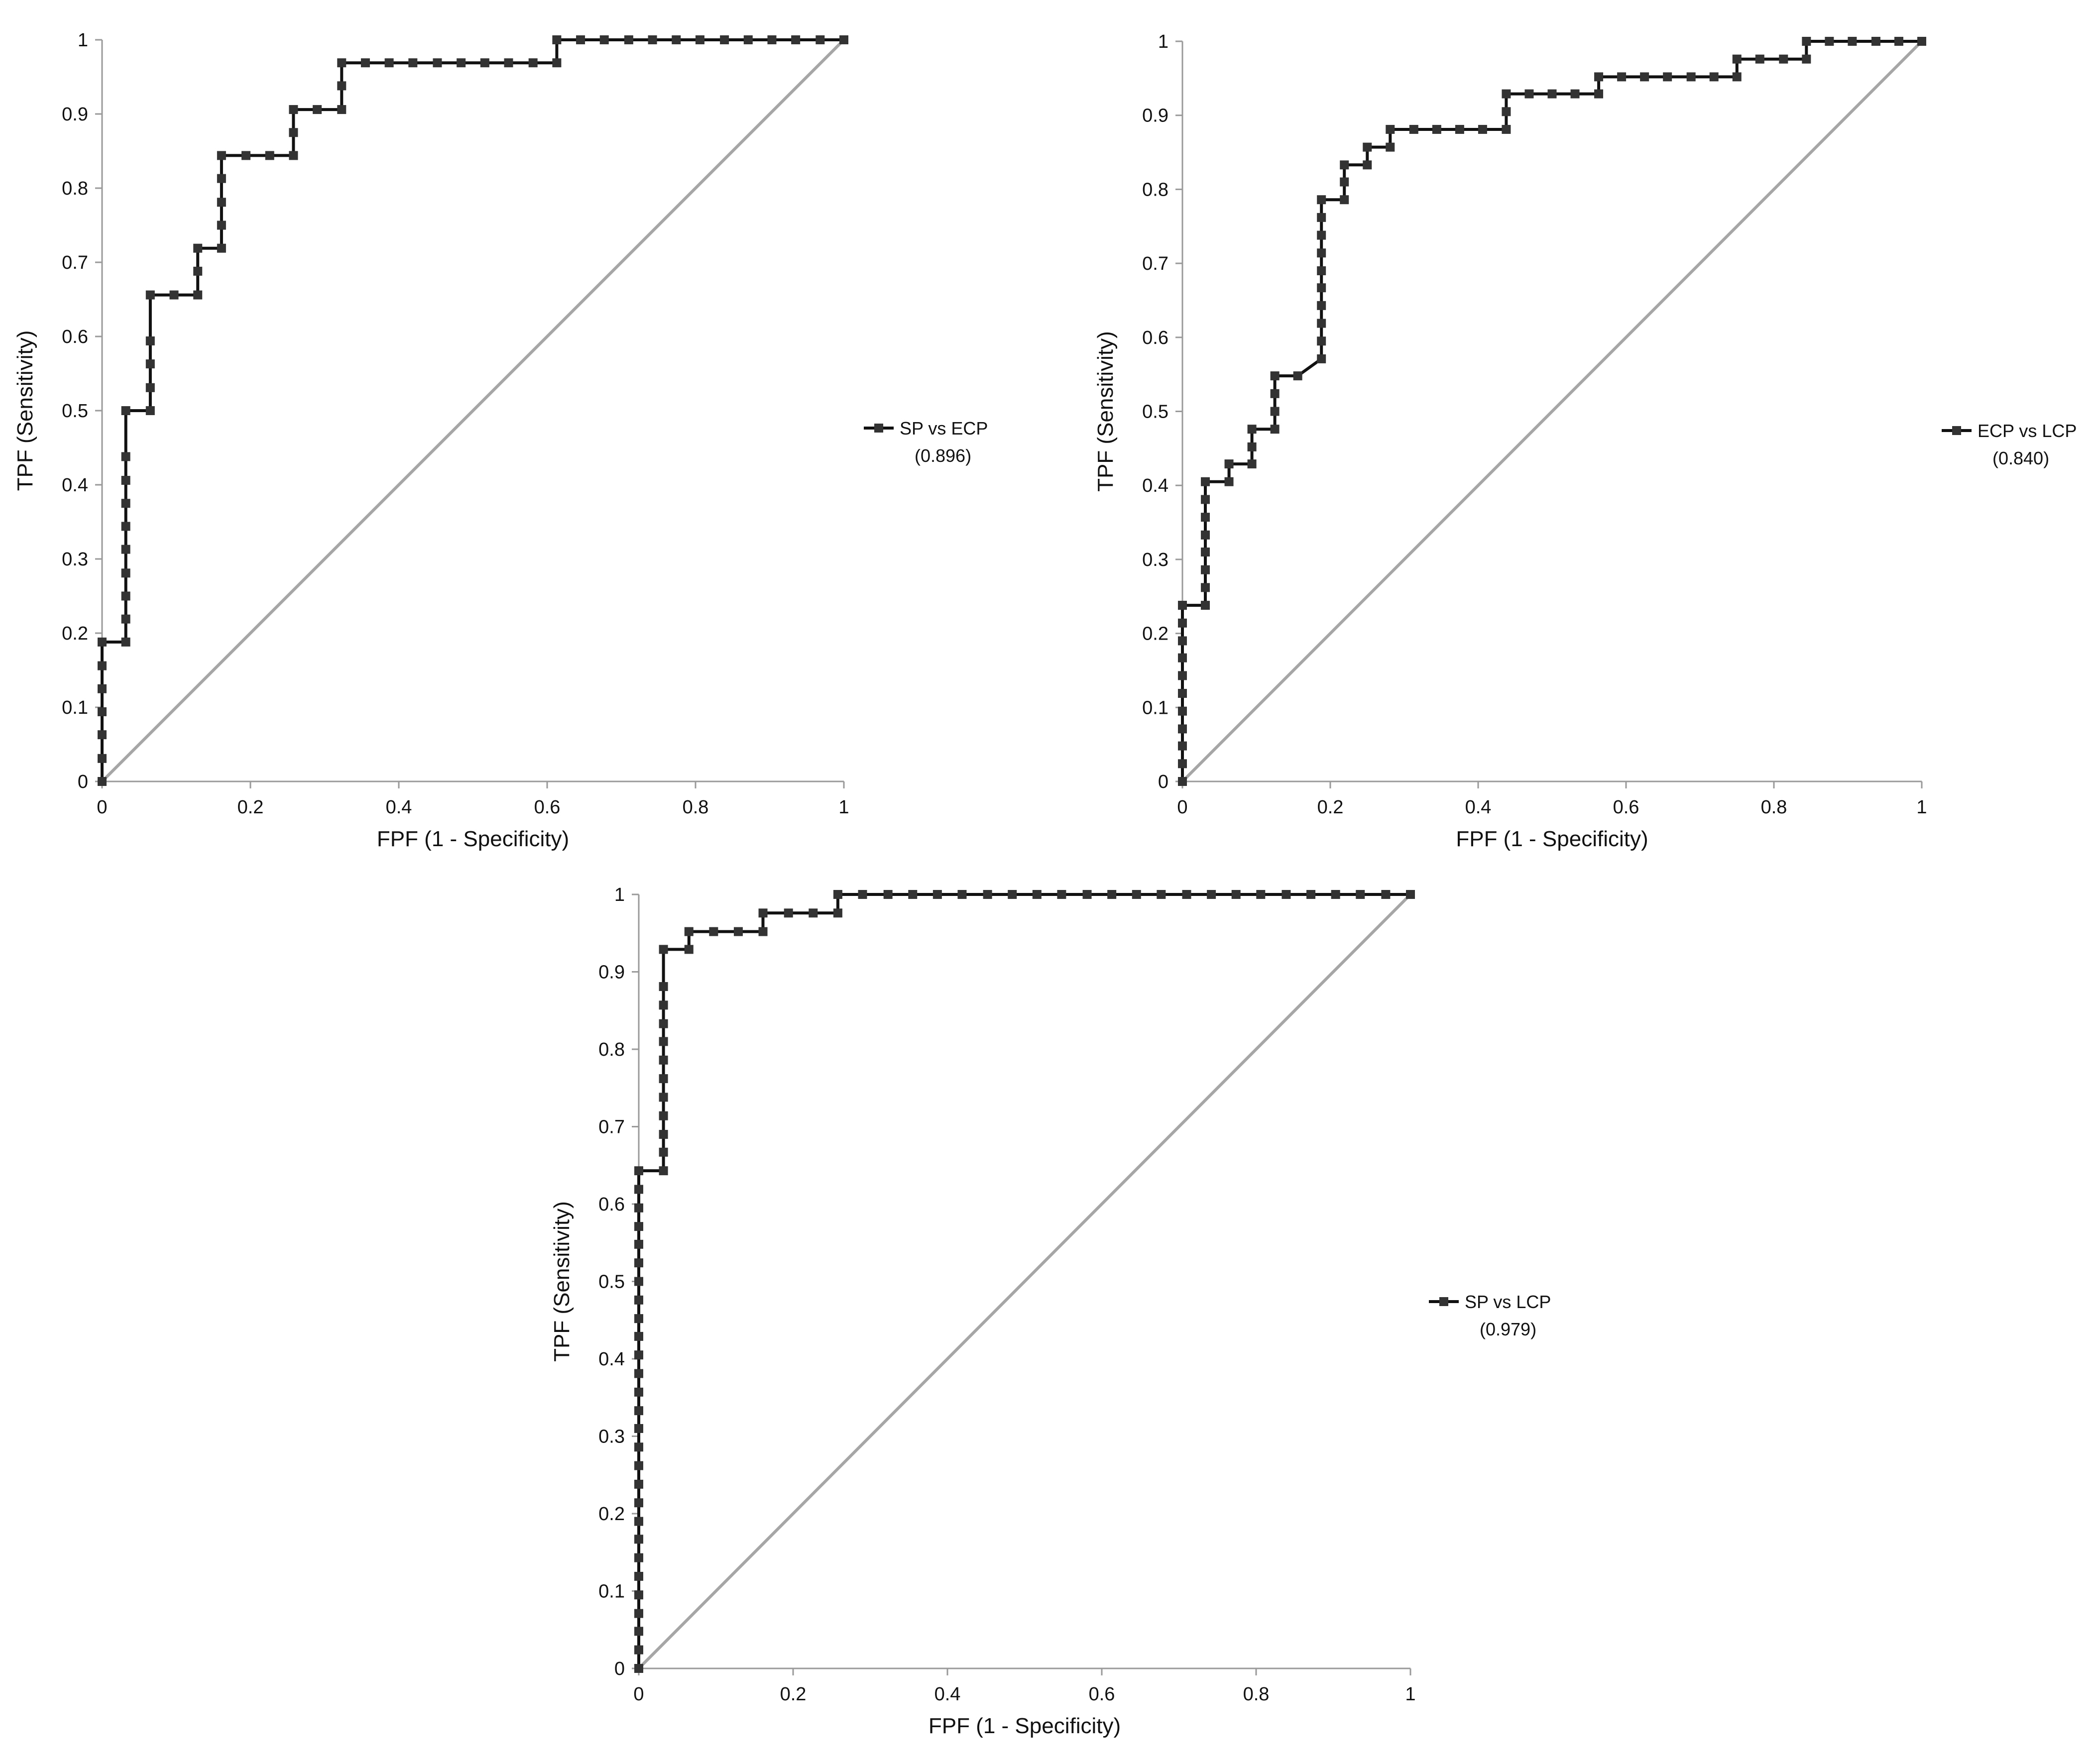  I want to click on x-tick-label: 0, so click(1182, 807).